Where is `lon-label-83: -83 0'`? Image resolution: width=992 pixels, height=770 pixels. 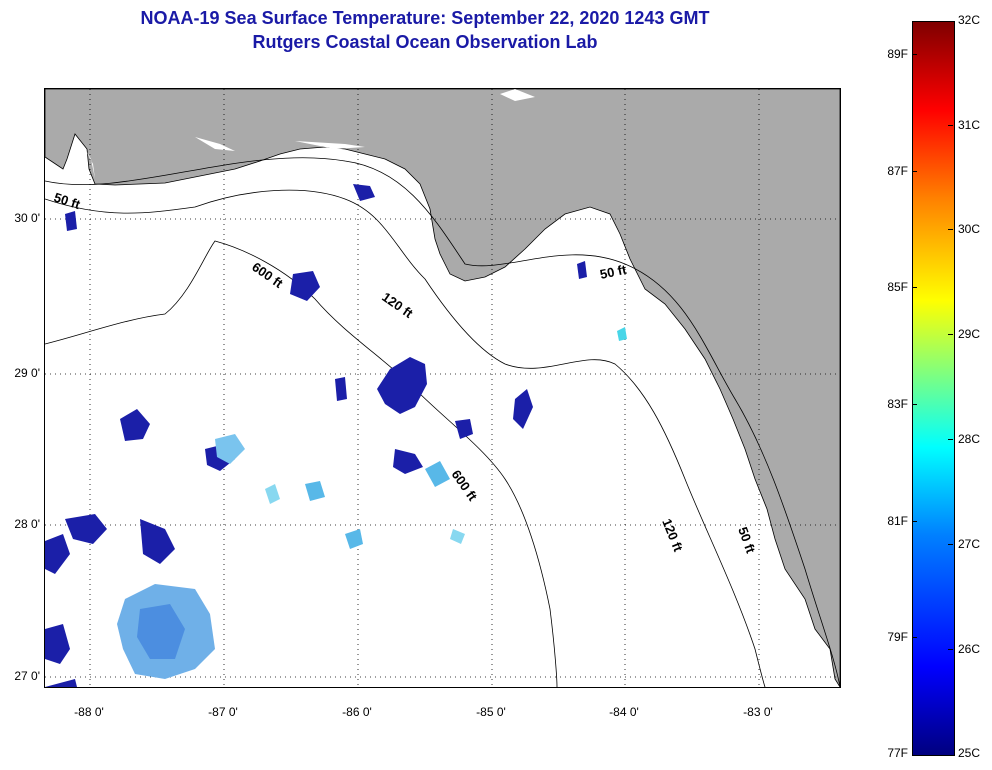
lon-label-83: -83 0' is located at coordinates (758, 712).